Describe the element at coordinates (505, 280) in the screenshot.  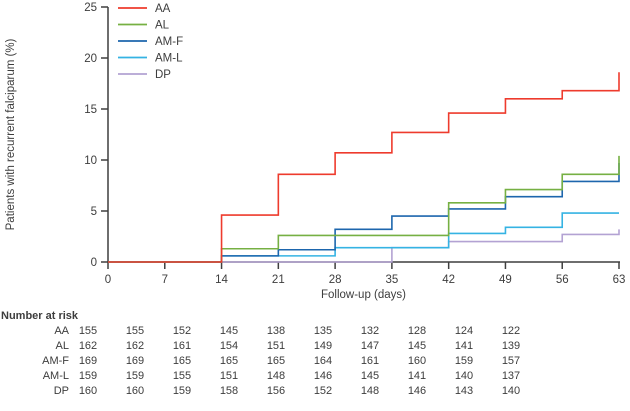
I see `x-tick-label: 49` at that location.